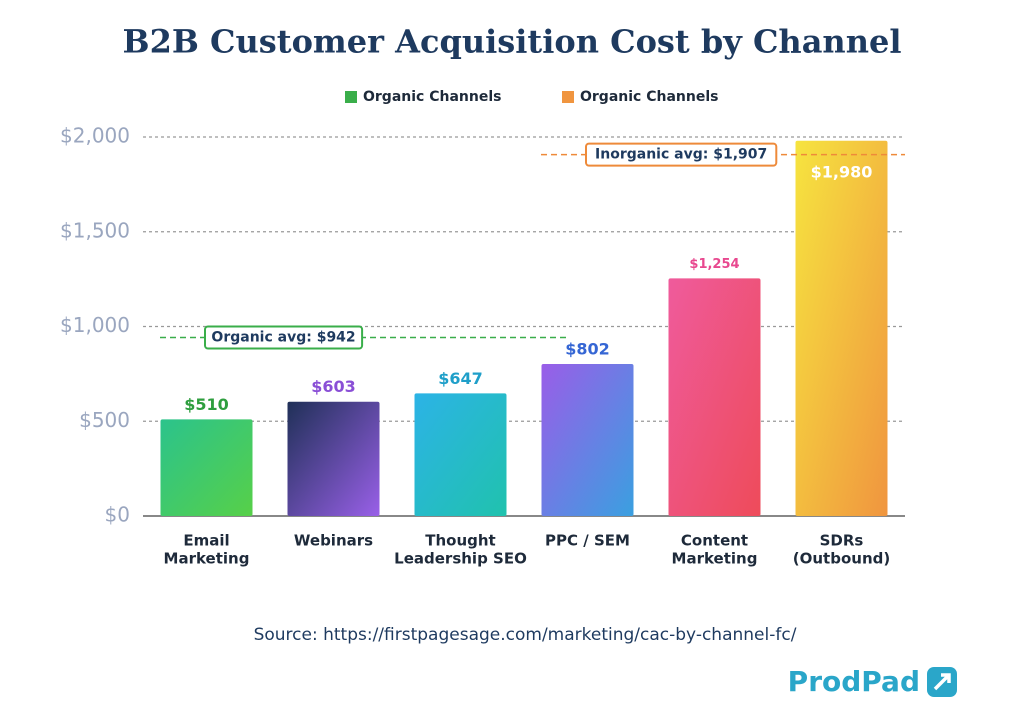  Describe the element at coordinates (587, 349) in the screenshot. I see `value-label: $802` at that location.